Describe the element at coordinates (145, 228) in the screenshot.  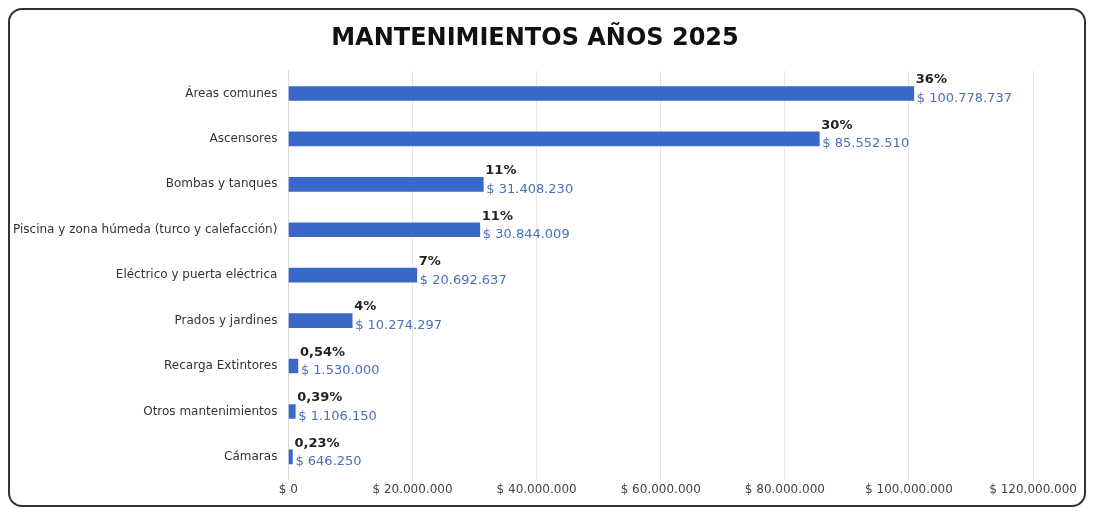
I see `y-tick-label: Piscina y zona húmeda (turco y calefacción)` at that location.